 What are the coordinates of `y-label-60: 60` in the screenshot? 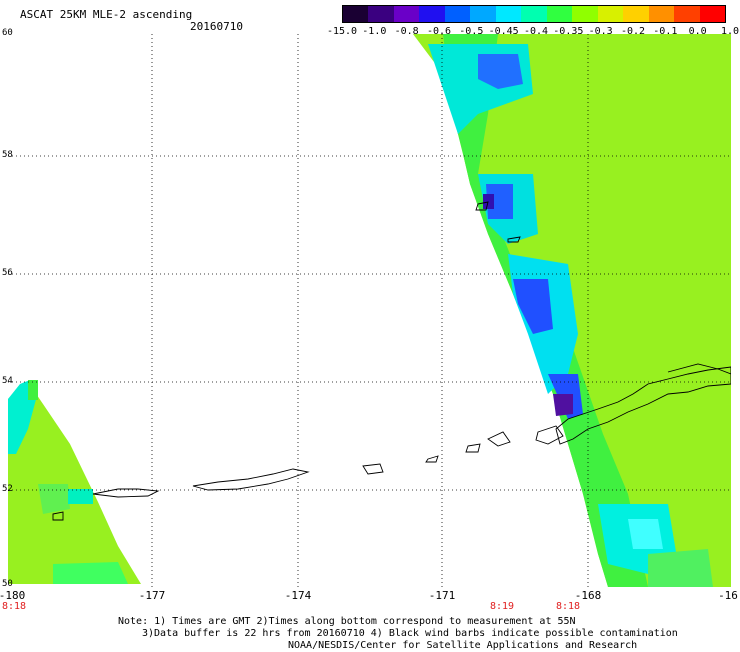 It's located at (7, 33).